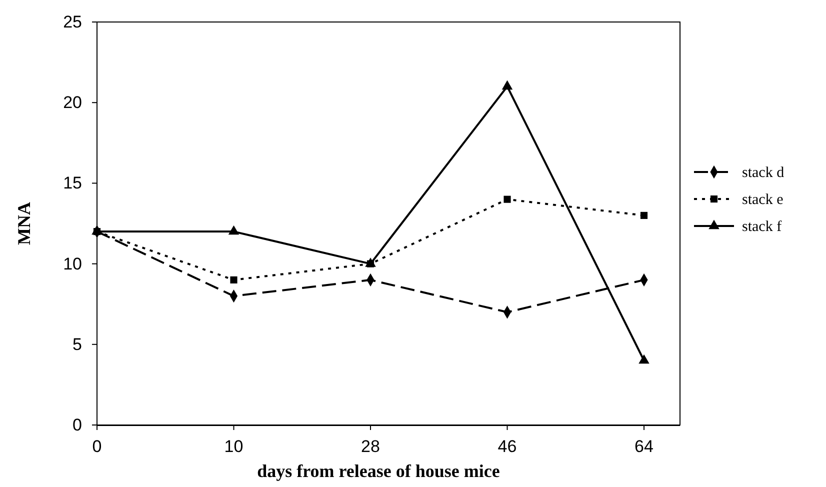 This screenshot has width=826, height=487. I want to click on y-axis-title: MNA, so click(24, 223).